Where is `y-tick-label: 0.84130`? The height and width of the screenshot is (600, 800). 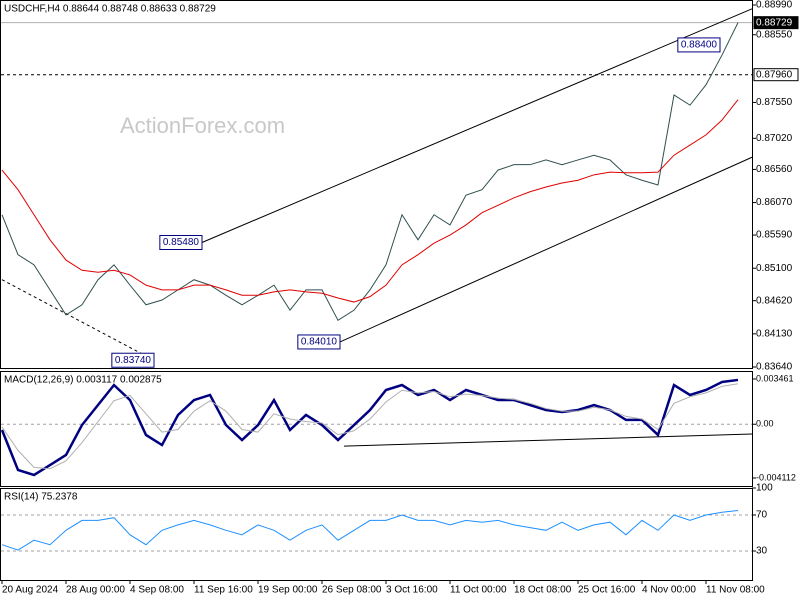 y-tick-label: 0.84130 is located at coordinates (774, 333).